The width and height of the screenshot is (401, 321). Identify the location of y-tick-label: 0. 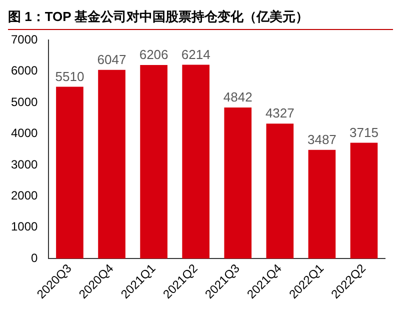
(34, 257).